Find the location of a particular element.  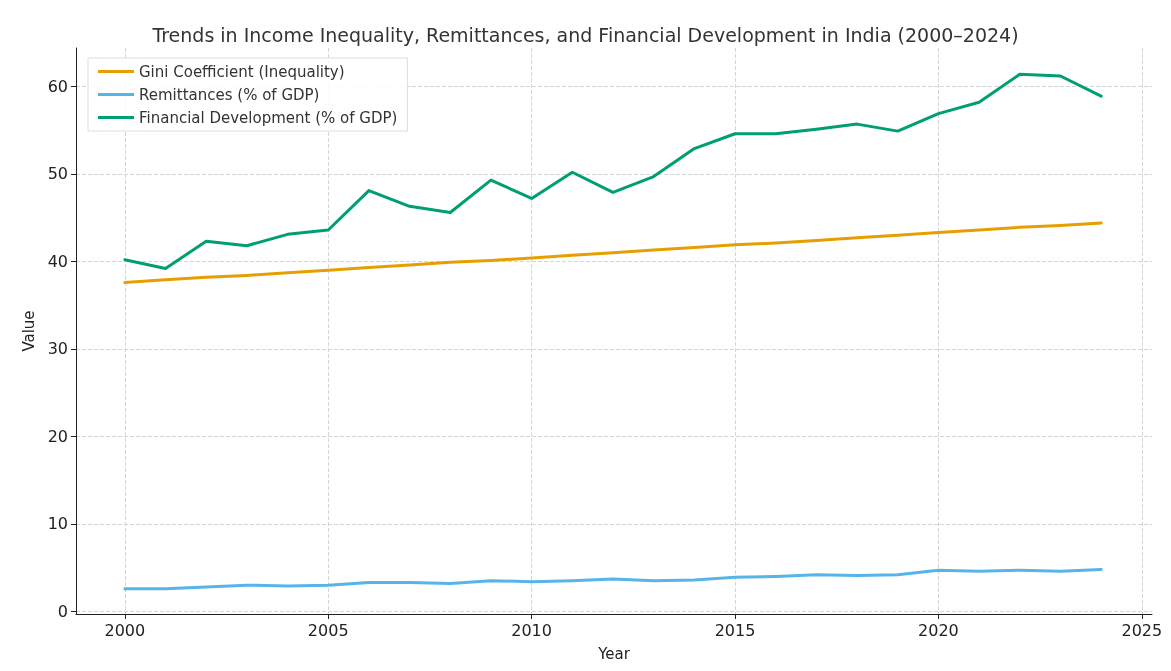

x-tick-label: 2020 is located at coordinates (938, 630).